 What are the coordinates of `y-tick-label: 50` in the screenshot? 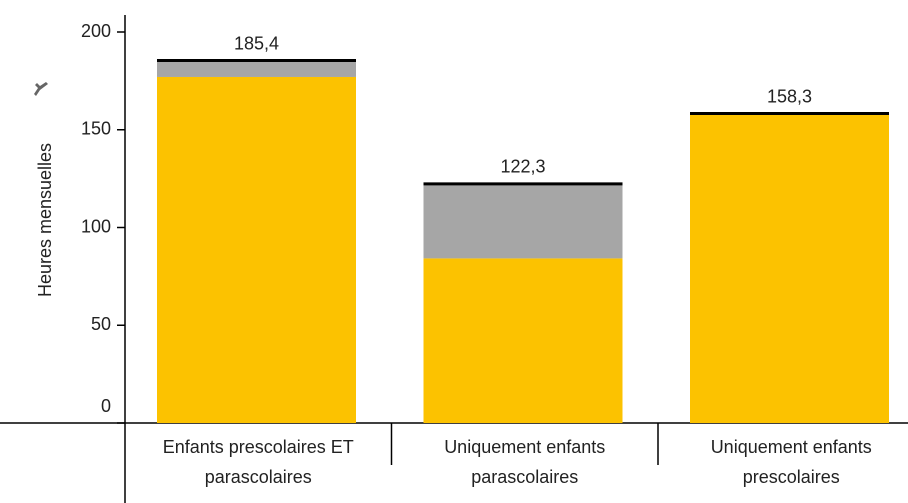 It's located at (101, 324).